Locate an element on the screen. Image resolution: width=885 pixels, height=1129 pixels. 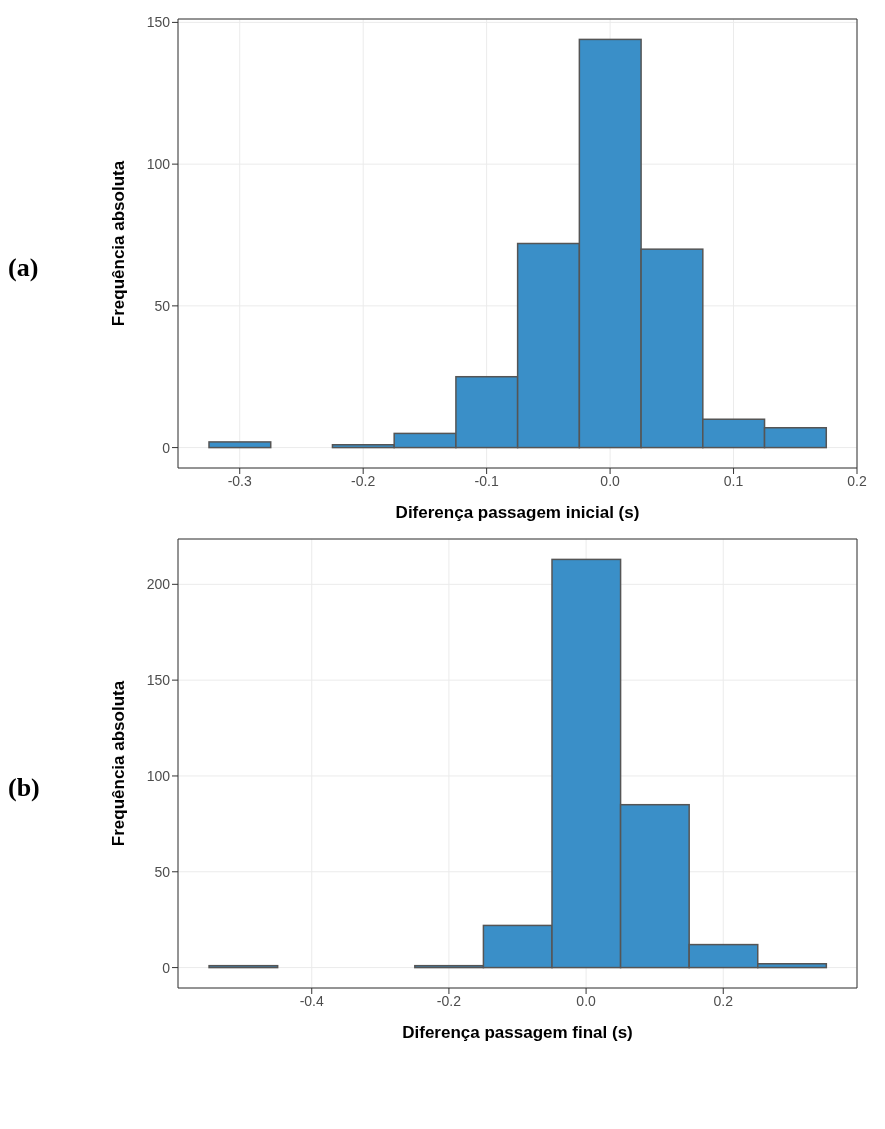
y-tick-label: 200 is located at coordinates (158, 584).